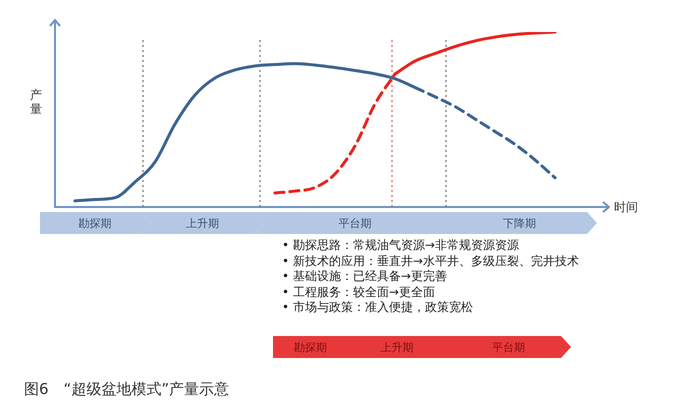  What do you see at coordinates (36, 102) in the screenshot?
I see `y-axis-title: 产量` at bounding box center [36, 102].